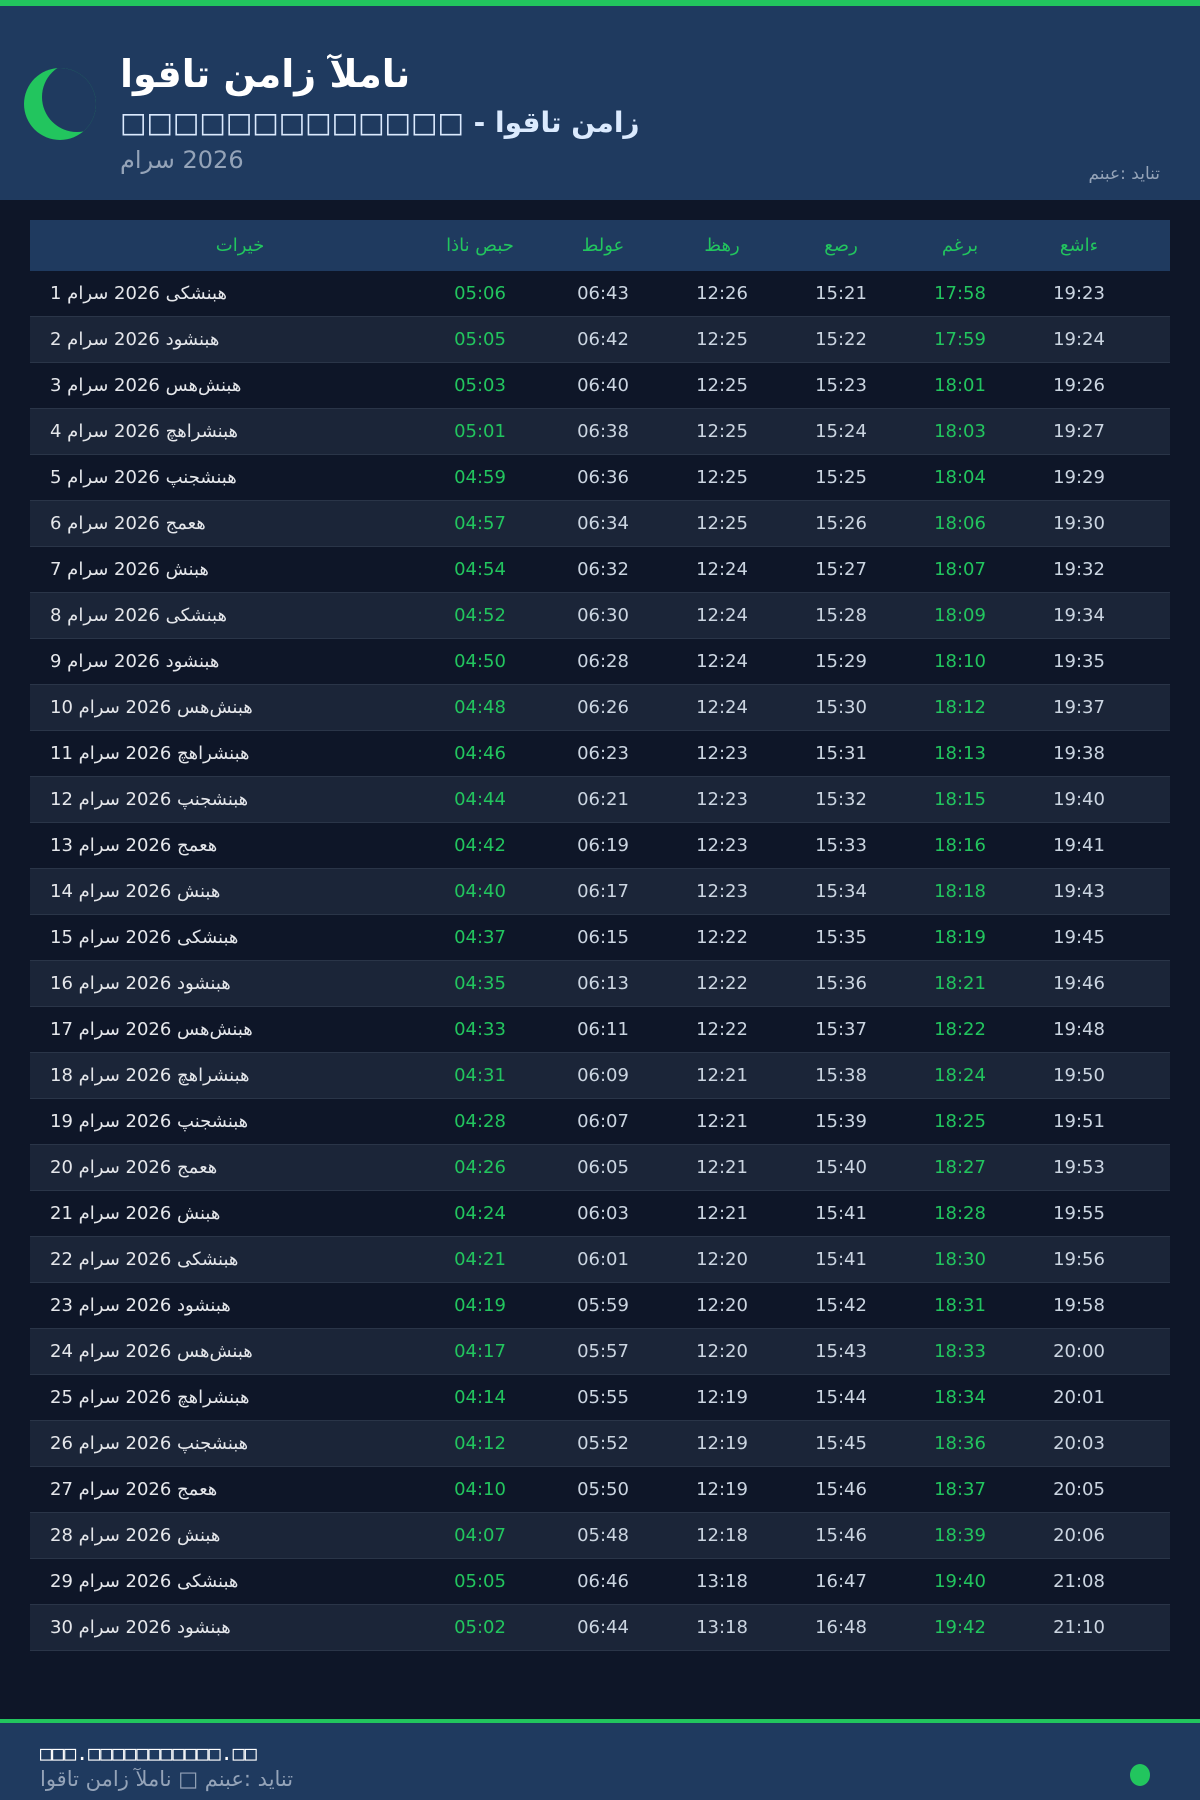 The image size is (1200, 1800). I want to click on cell-isha: 19:53, so click(1079, 1167).